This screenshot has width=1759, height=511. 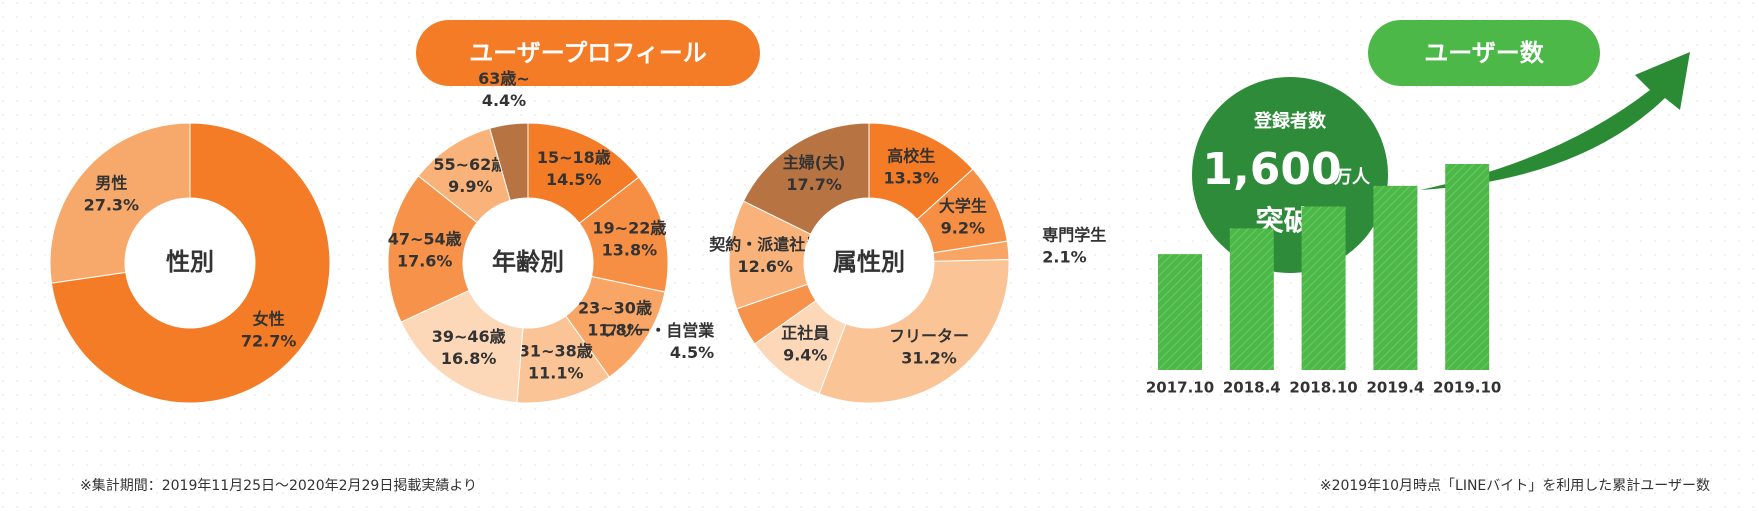 I want to click on x-tick-label: 2019.10, so click(x=1467, y=388).